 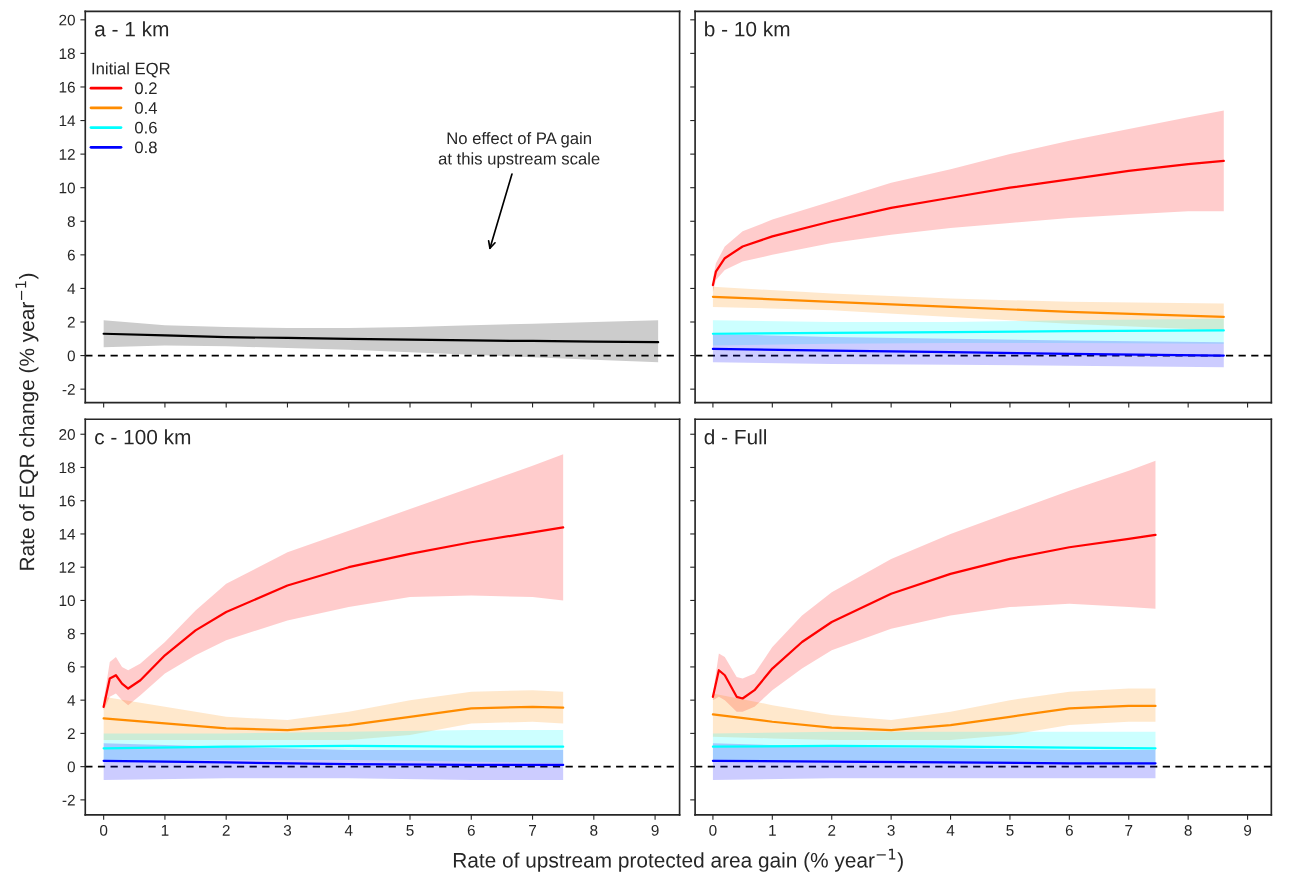 I want to click on annotation: No effect of PA gain at this upstream scale, so click(x=519, y=149).